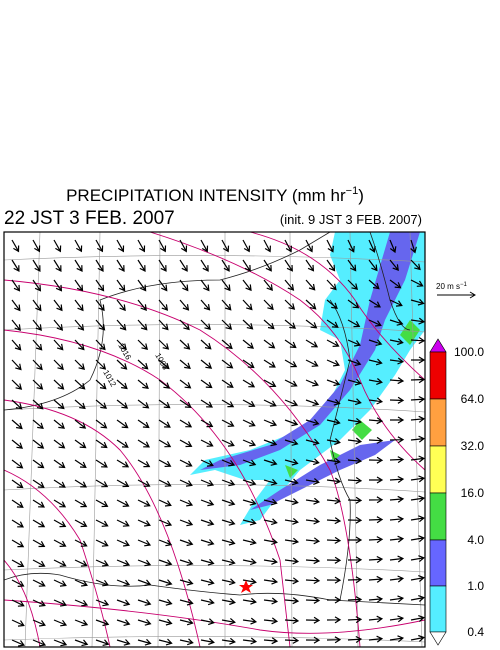  What do you see at coordinates (452, 286) in the screenshot?
I see `wind-scale-label: 20 m s−1` at bounding box center [452, 286].